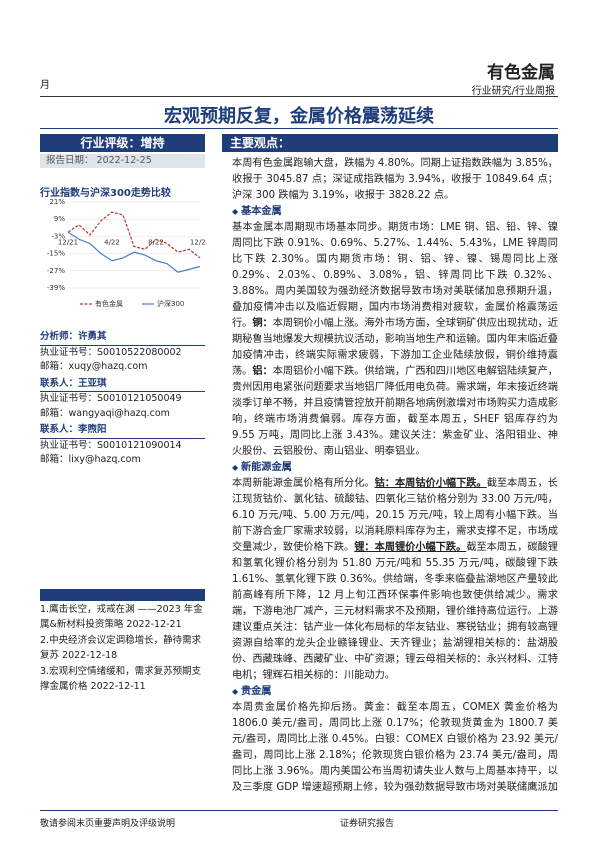 The height and width of the screenshot is (842, 595). What do you see at coordinates (395, 468) in the screenshot?
I see `section-heading: 新能源金属` at bounding box center [395, 468].